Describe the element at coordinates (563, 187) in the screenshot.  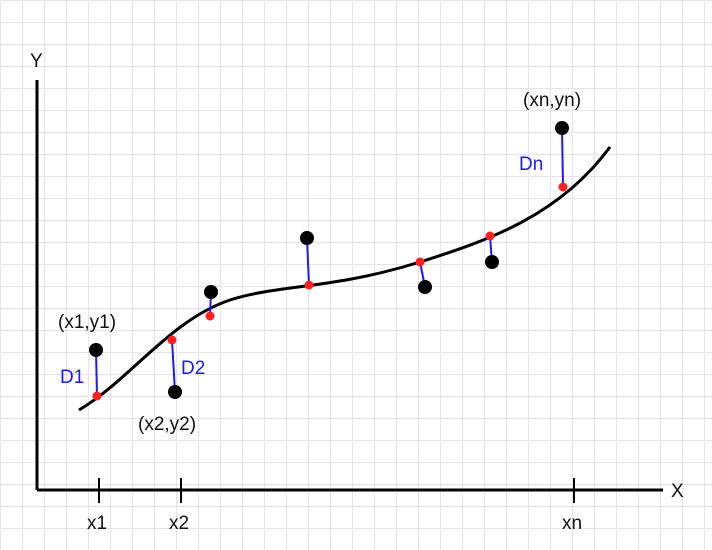
I see `curve-point-n` at that location.